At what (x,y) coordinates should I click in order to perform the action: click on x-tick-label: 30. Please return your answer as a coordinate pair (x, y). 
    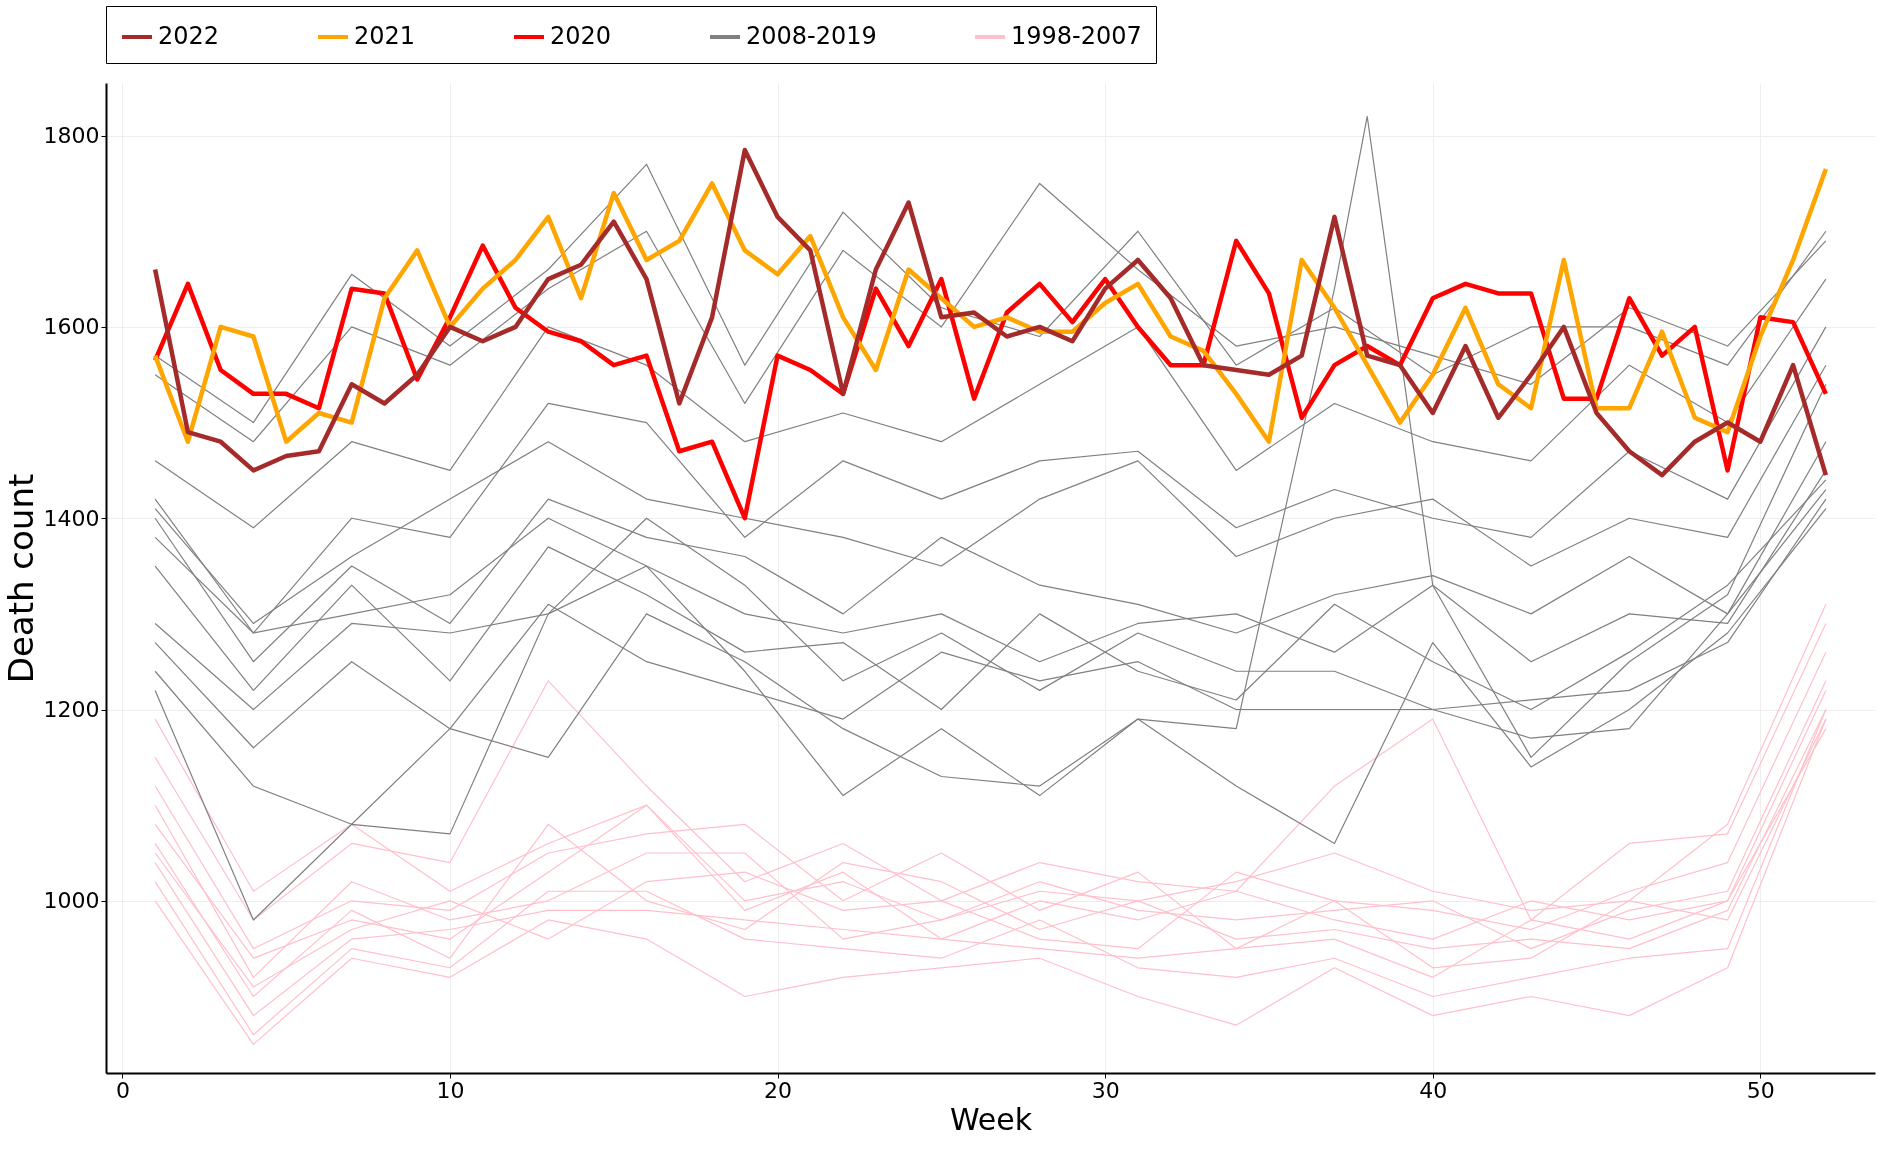
    Looking at the image, I should click on (1105, 1090).